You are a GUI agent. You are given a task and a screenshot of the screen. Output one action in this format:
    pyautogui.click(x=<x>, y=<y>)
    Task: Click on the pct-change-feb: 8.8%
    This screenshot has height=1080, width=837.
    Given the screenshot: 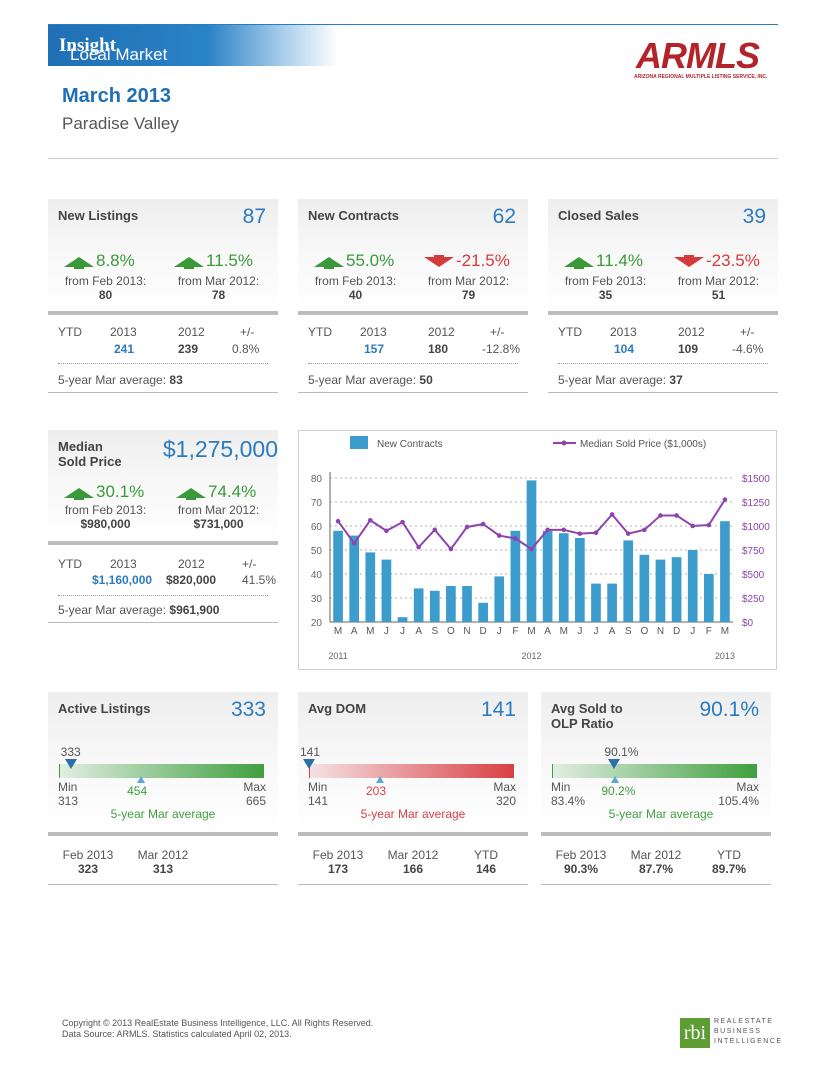 What is the action you would take?
    pyautogui.click(x=99, y=261)
    